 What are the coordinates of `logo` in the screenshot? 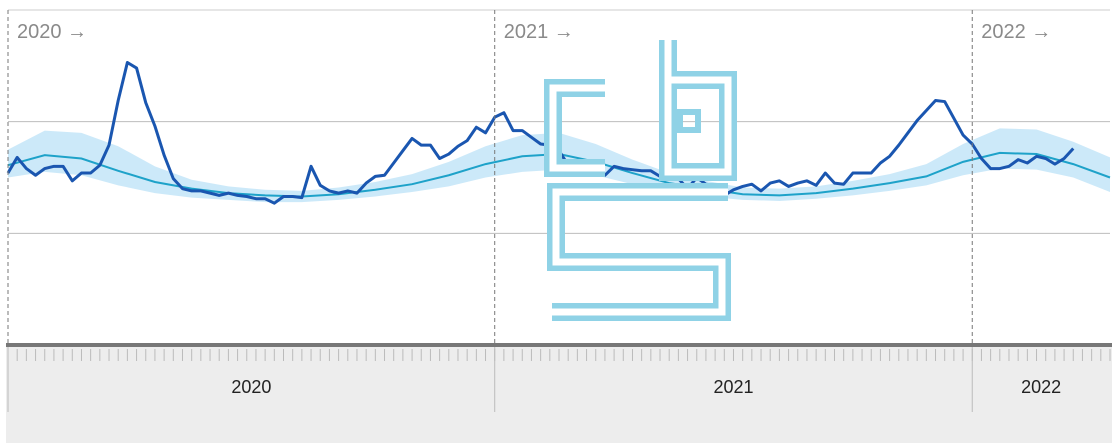 It's located at (640, 180).